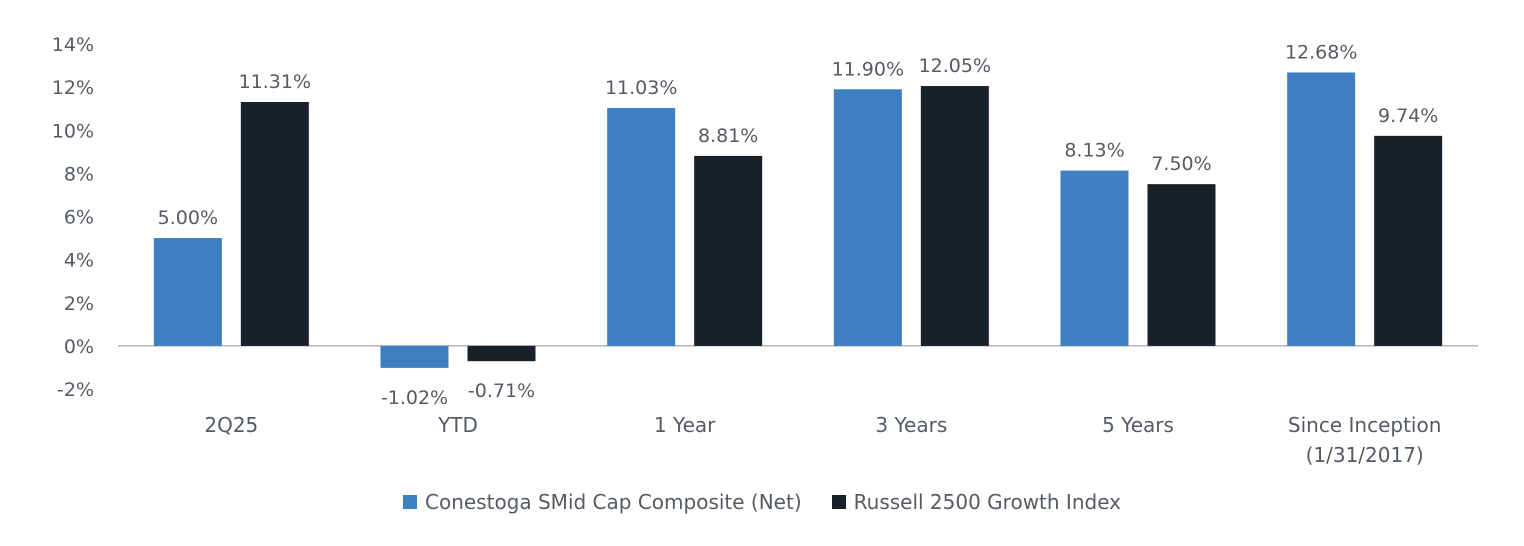  What do you see at coordinates (73, 131) in the screenshot?
I see `y-tick-label: 10%` at bounding box center [73, 131].